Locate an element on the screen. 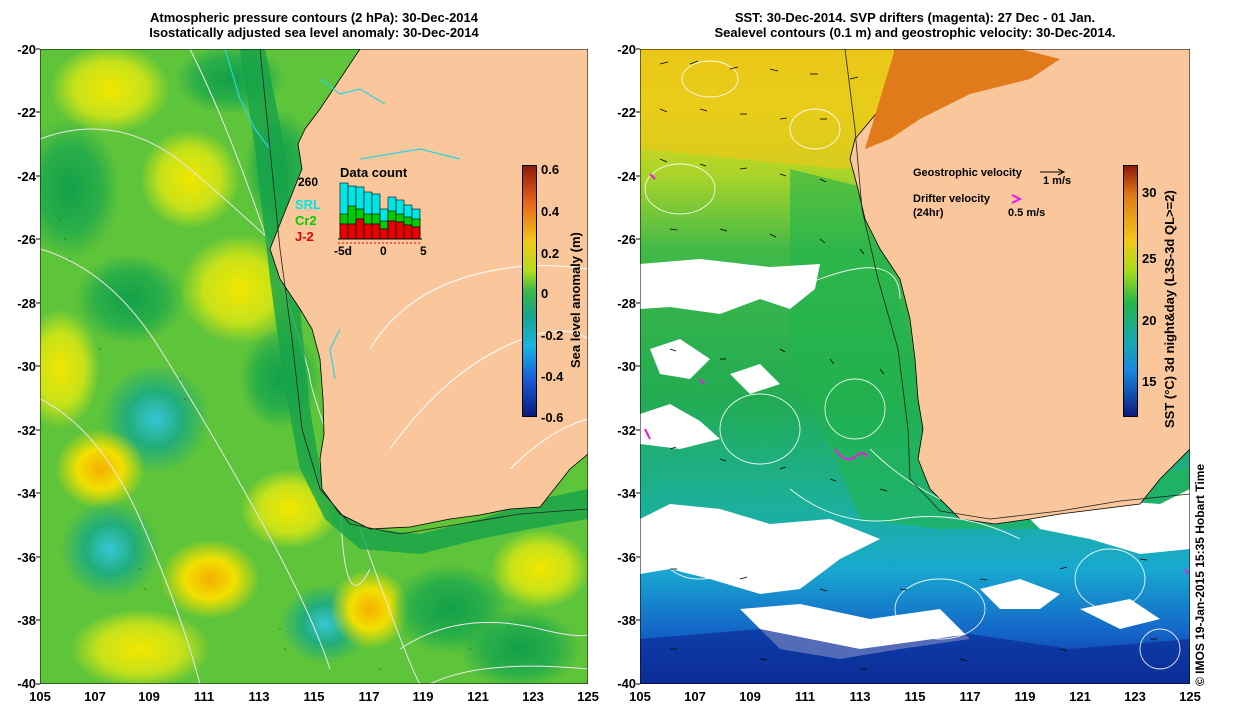 The width and height of the screenshot is (1250, 720). left-y-label: -34 is located at coordinates (26, 493).